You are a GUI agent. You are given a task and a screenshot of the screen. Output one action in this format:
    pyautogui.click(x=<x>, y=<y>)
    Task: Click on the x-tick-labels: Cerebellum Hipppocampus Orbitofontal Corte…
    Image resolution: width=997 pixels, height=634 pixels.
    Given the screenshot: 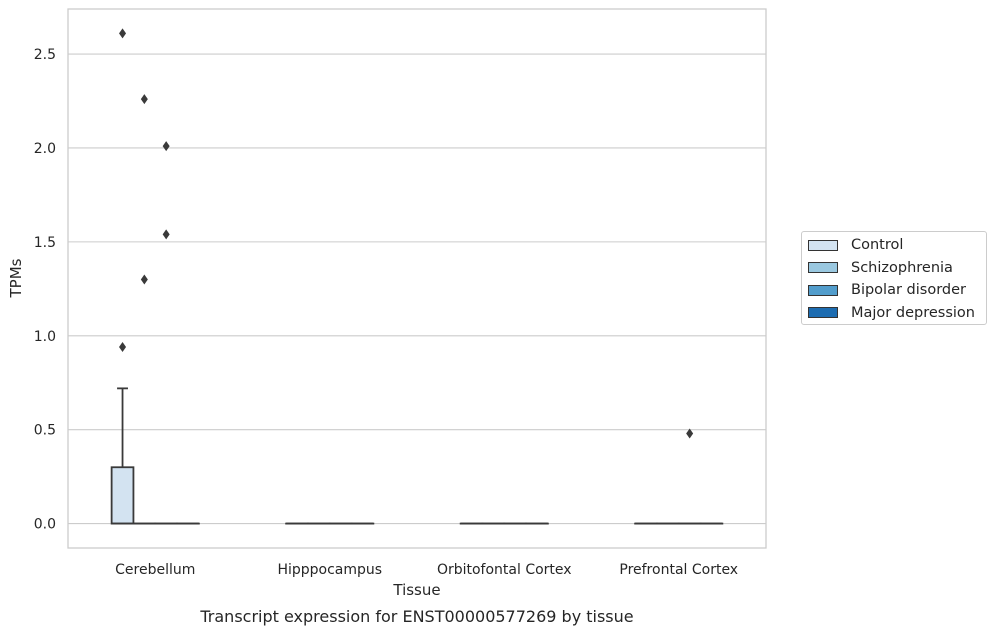 What is the action you would take?
    pyautogui.click(x=426, y=570)
    